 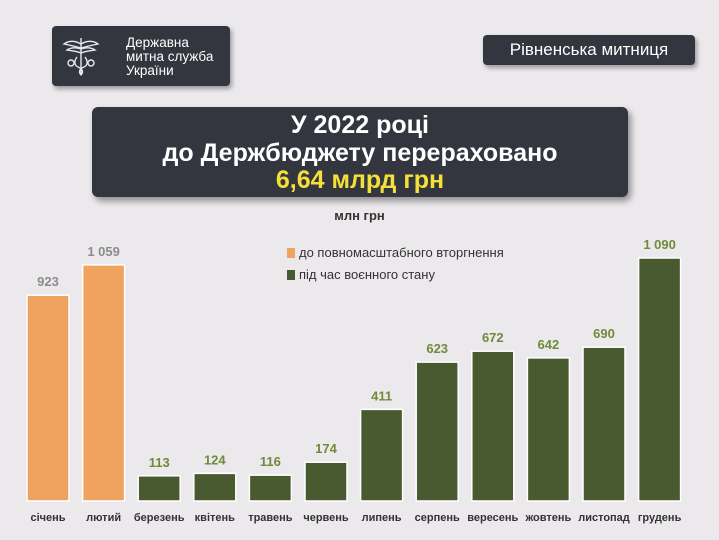 I want to click on category-label-березень: березень, so click(x=159, y=518).